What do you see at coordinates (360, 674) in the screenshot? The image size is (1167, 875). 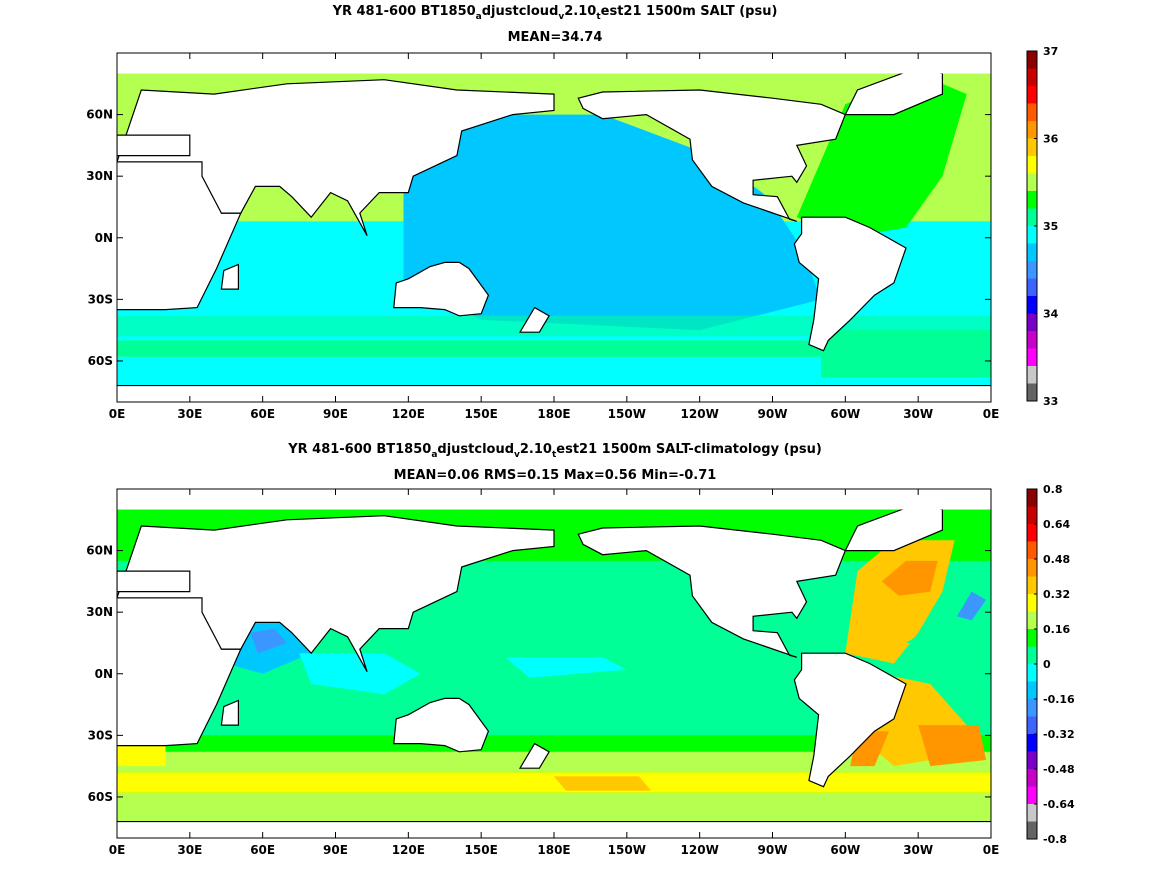 I see `bay-of-bengal-region` at bounding box center [360, 674].